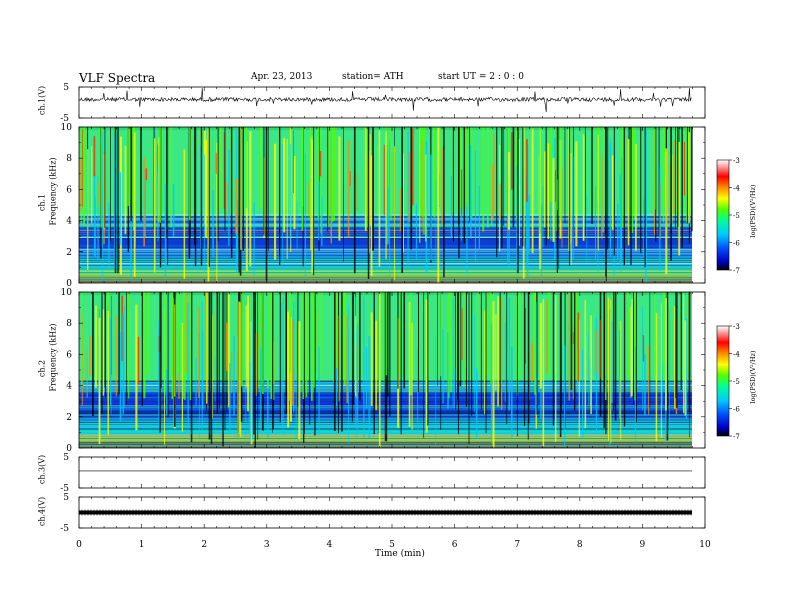 This screenshot has width=792, height=612. I want to click on ch2-spec-tick-label: 8, so click(69, 324).